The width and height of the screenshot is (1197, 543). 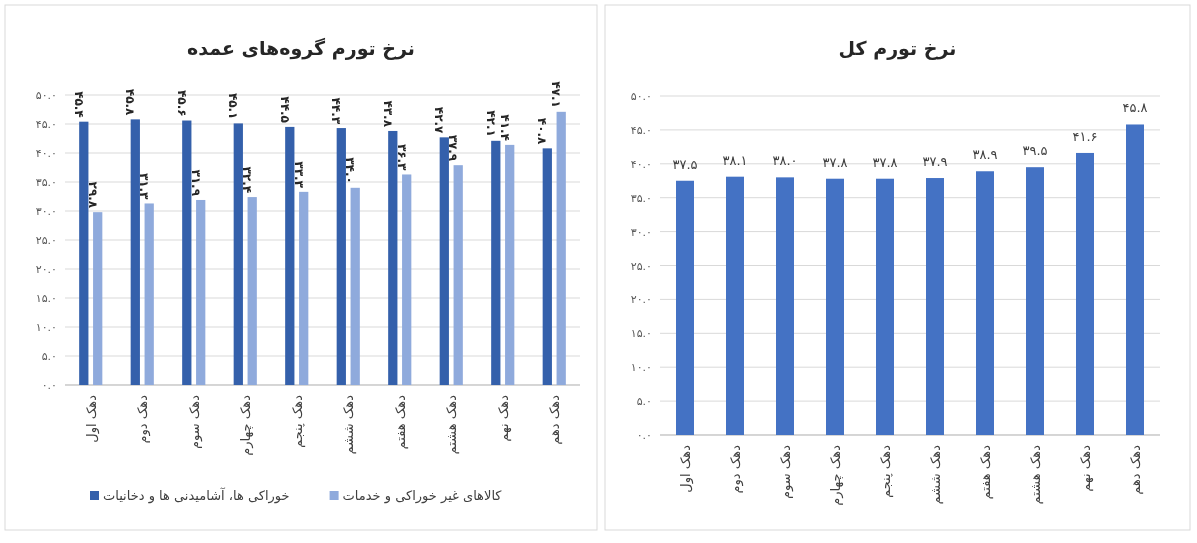 What do you see at coordinates (641, 334) in the screenshot?
I see `y-tick-label: ۱۵.۰` at bounding box center [641, 334].